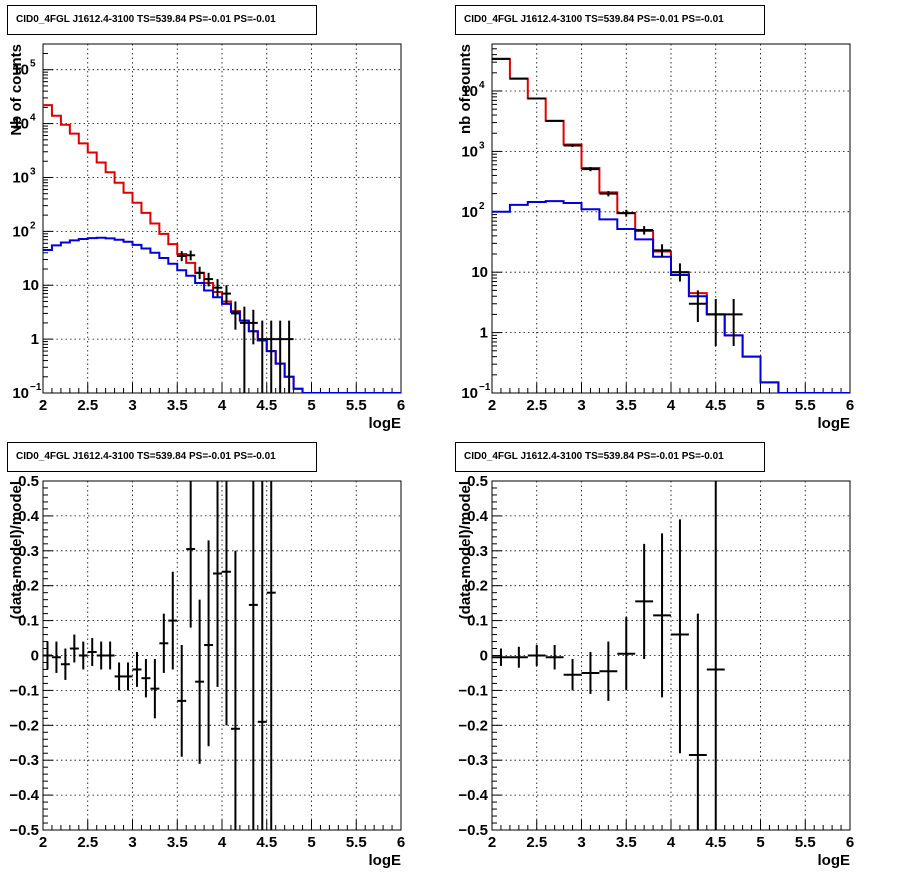 The height and width of the screenshot is (875, 898). What do you see at coordinates (35, 339) in the screenshot?
I see `y-tick-label: 1` at bounding box center [35, 339].